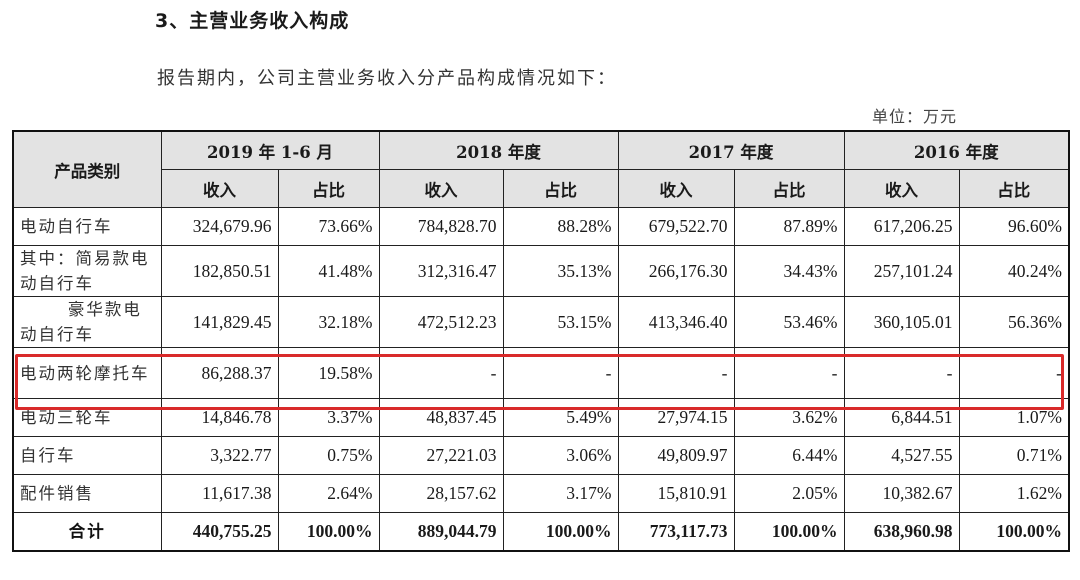  I want to click on value-cell: 6.44%, so click(789, 455).